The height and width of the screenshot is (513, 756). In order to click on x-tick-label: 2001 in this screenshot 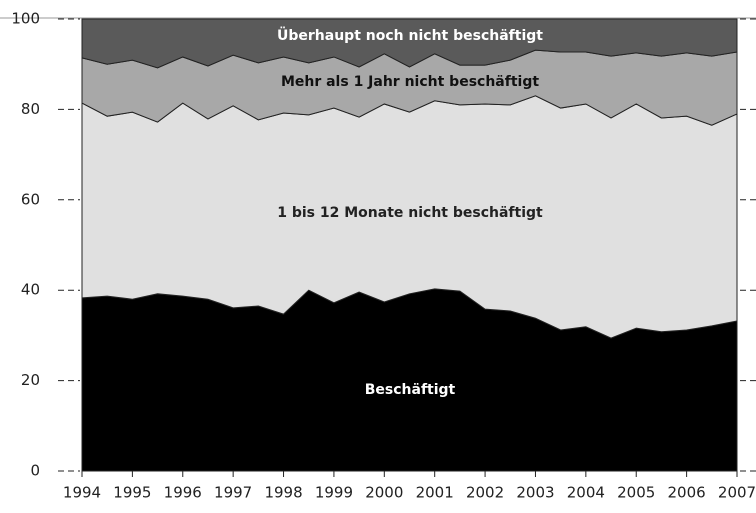, I will do `click(435, 493)`.